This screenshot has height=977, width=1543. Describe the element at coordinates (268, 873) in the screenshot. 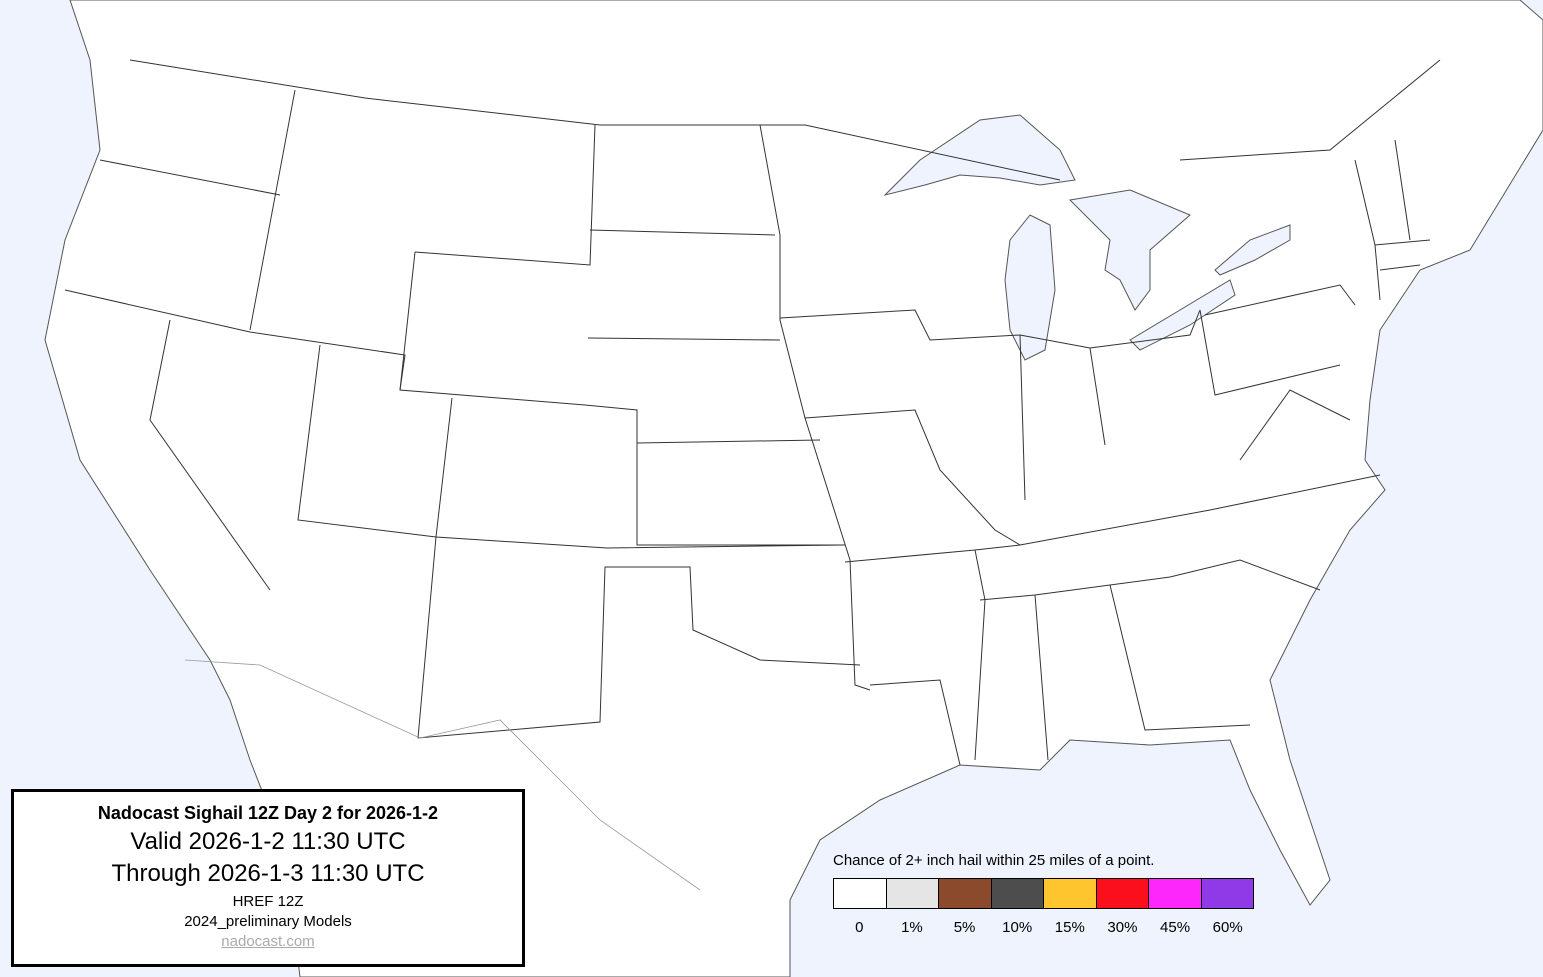

I see `through-time: Through 2026-1-3 11:30 UTC` at that location.